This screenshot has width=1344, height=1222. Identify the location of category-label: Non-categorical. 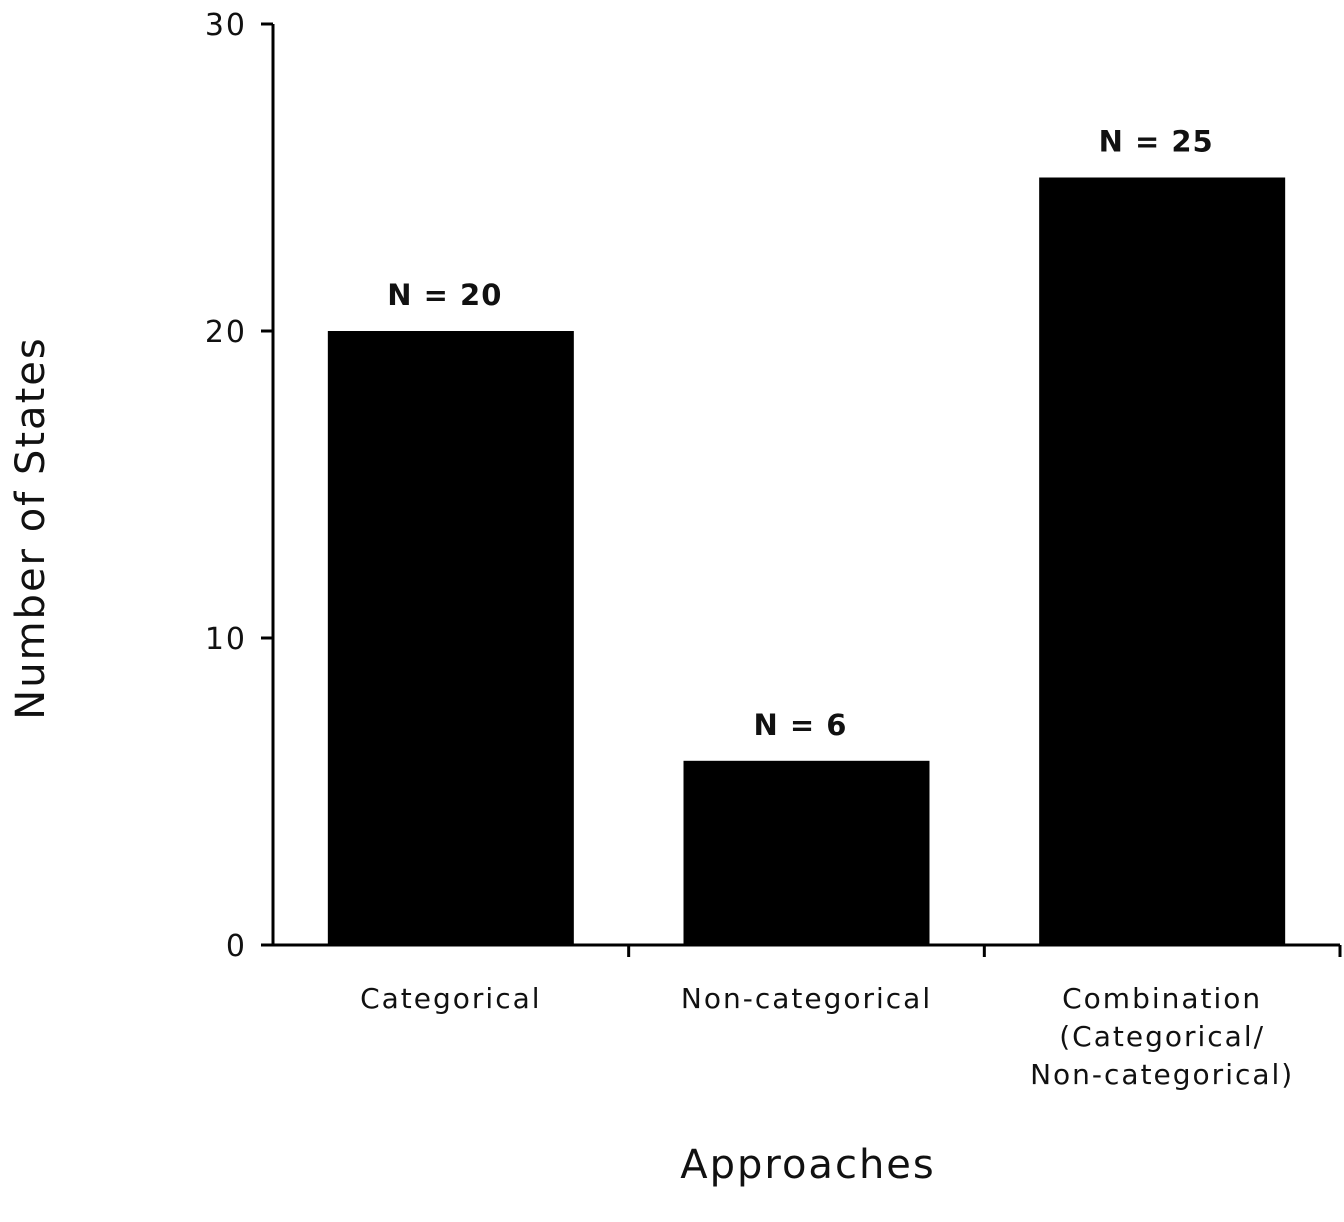
(806, 998).